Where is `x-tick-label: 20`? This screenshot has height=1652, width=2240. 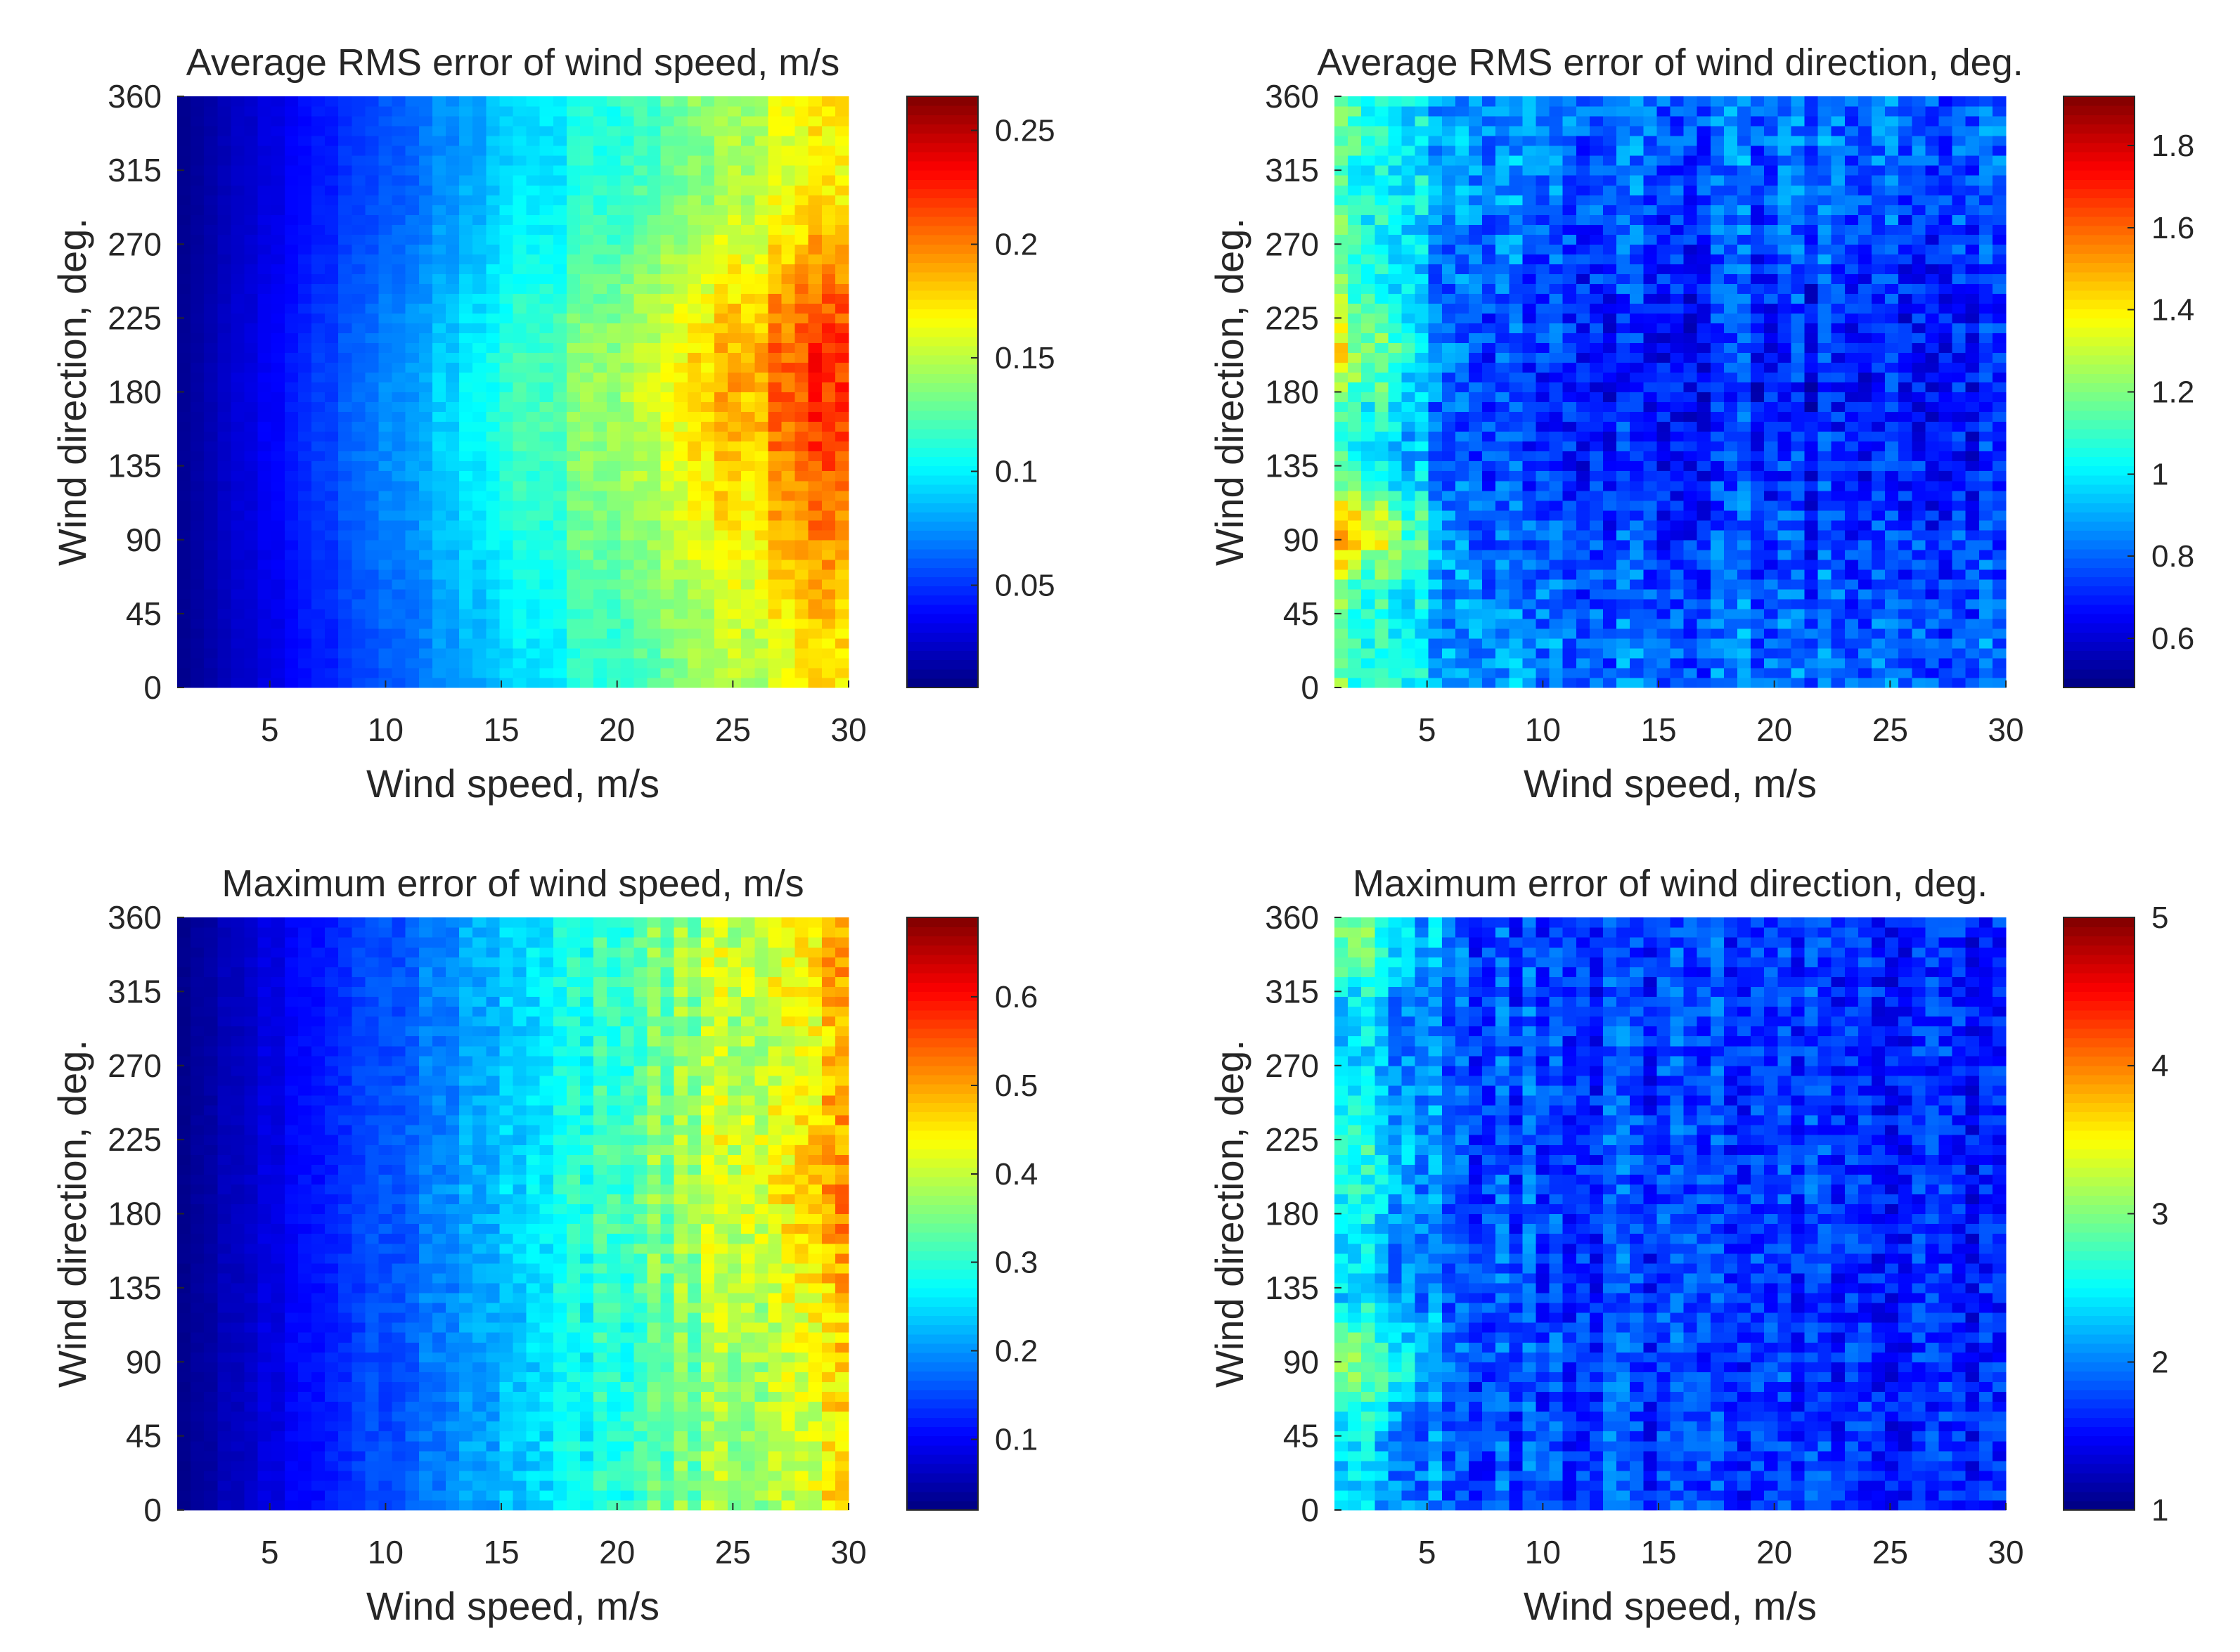 x-tick-label: 20 is located at coordinates (617, 729).